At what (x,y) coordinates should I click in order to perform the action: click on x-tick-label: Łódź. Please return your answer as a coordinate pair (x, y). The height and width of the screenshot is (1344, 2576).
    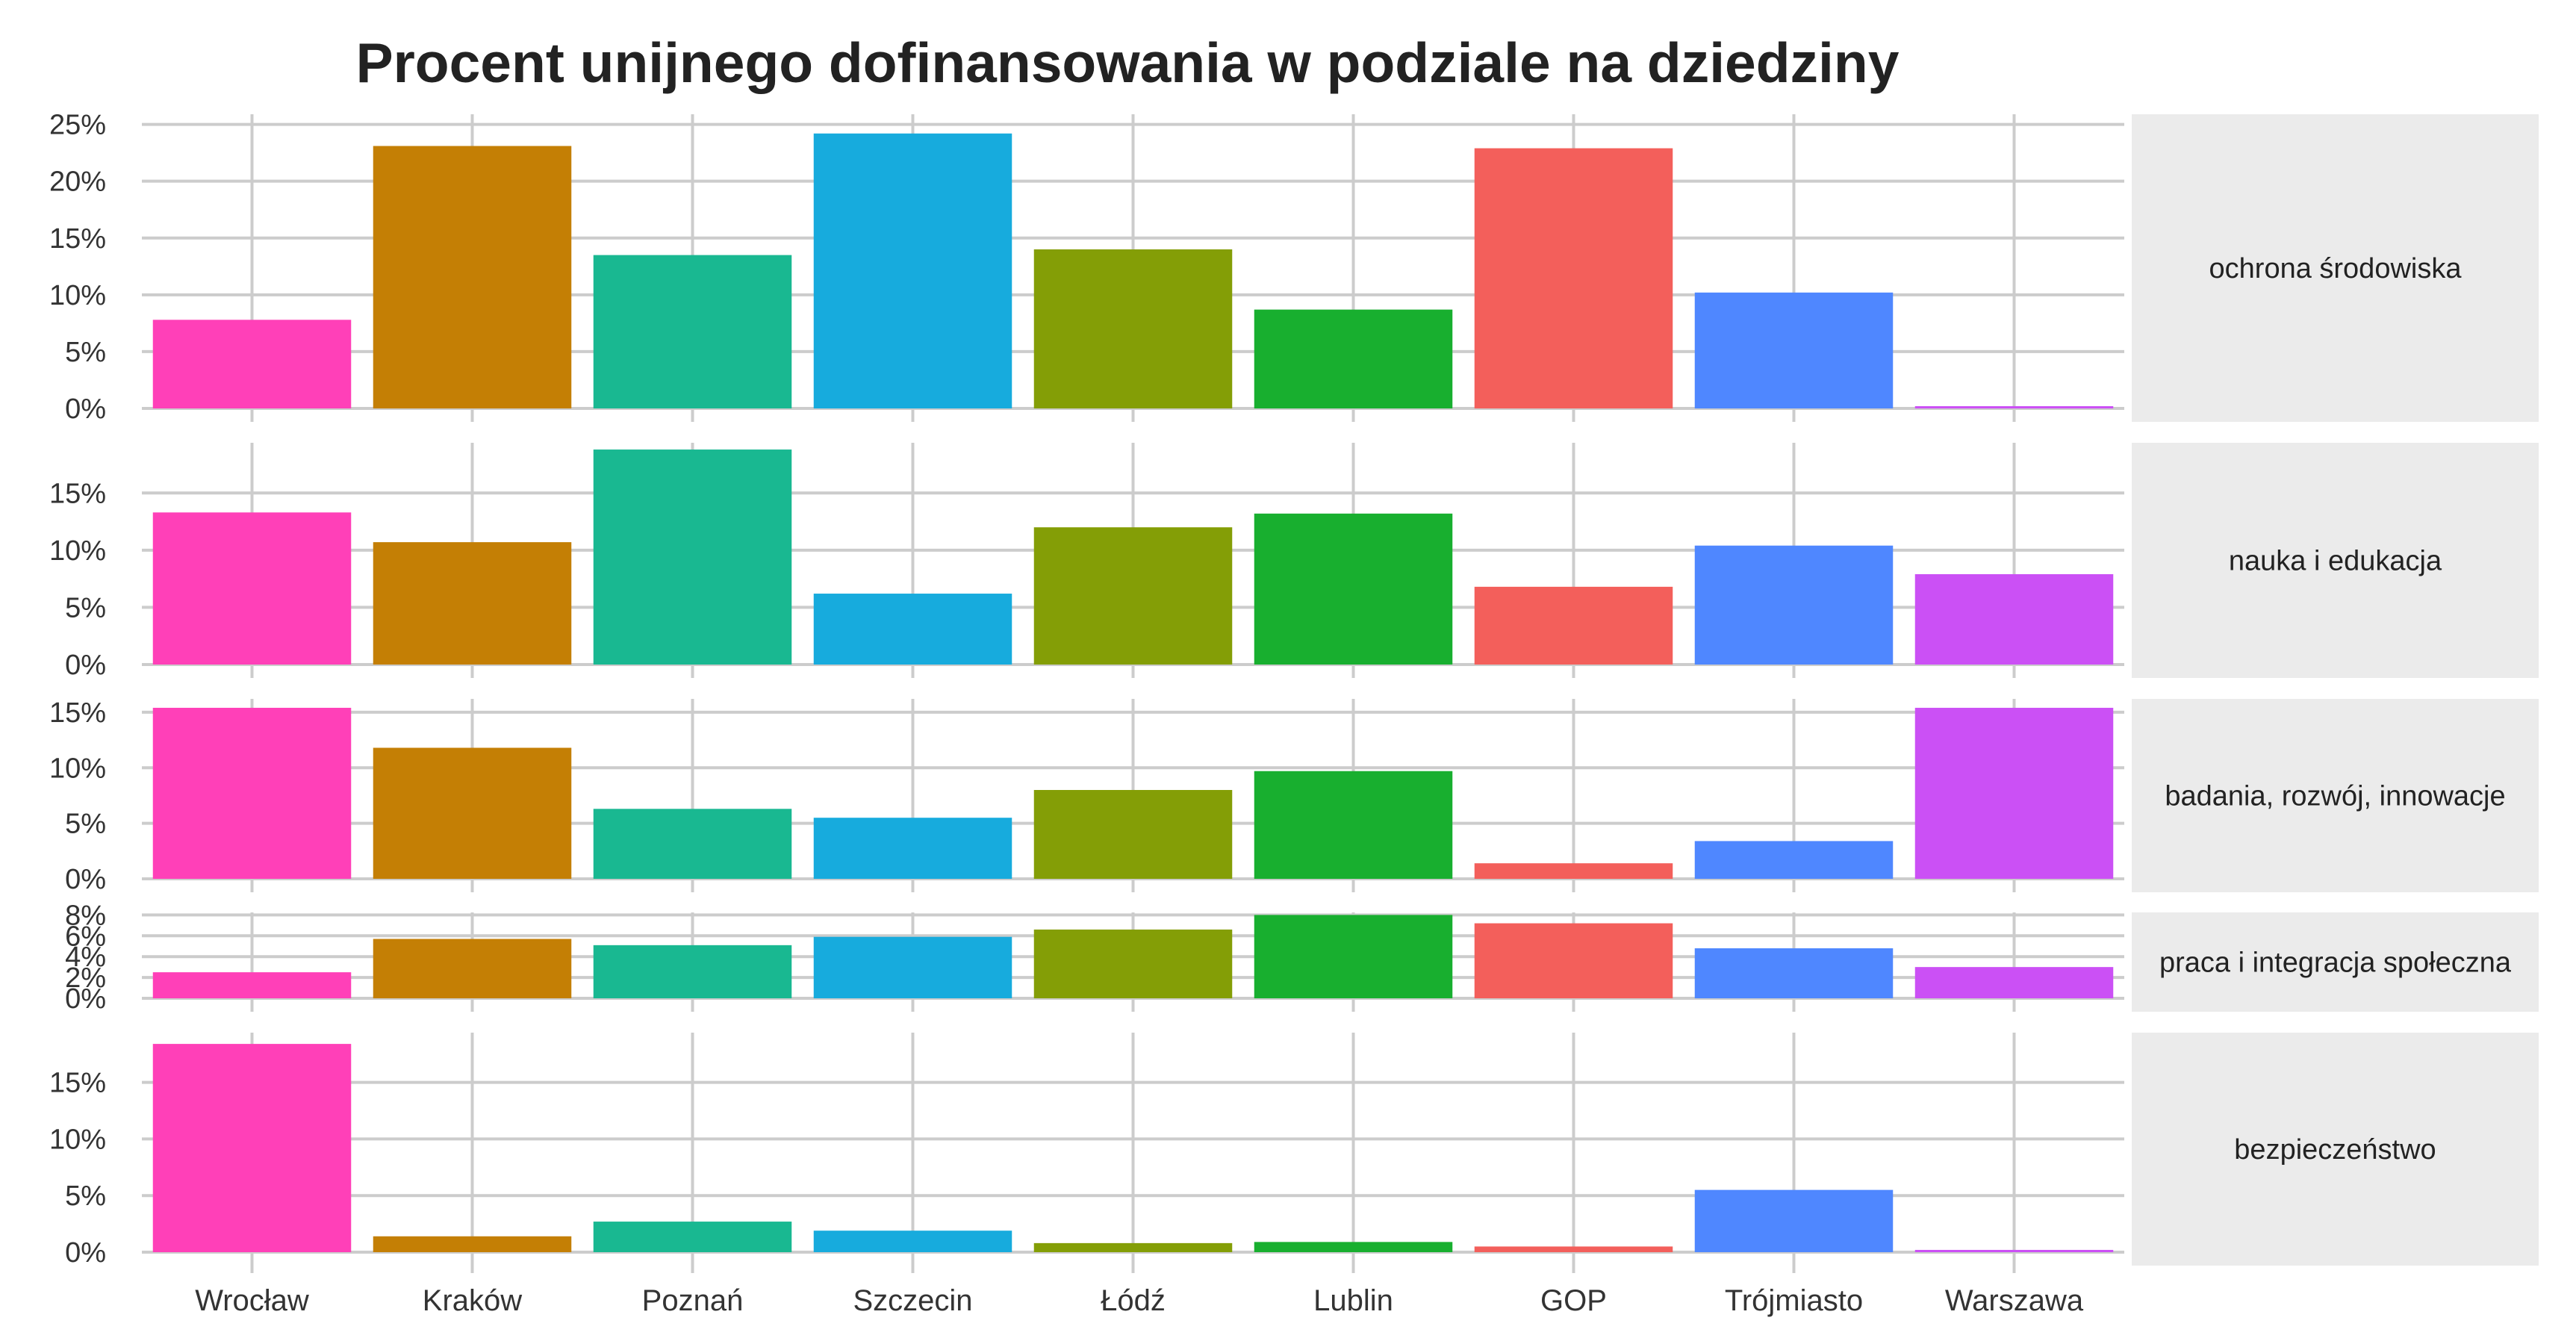
    Looking at the image, I should click on (1133, 1300).